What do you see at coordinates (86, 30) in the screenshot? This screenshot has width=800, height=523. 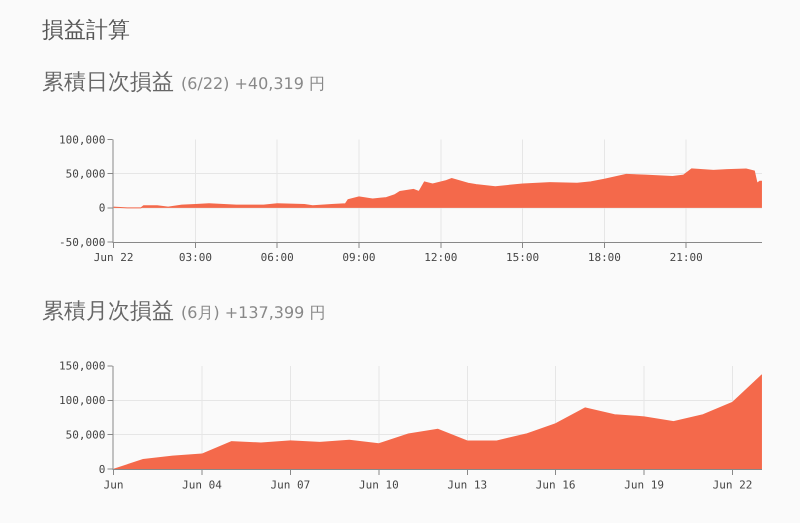 I see `text: 損益計算` at bounding box center [86, 30].